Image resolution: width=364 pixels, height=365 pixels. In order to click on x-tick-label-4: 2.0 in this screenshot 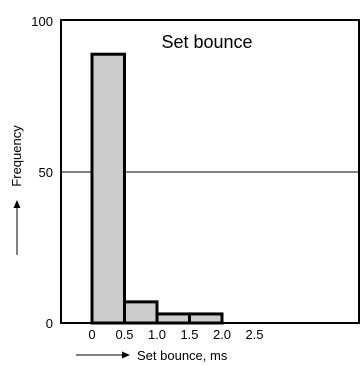, I will do `click(222, 334)`.